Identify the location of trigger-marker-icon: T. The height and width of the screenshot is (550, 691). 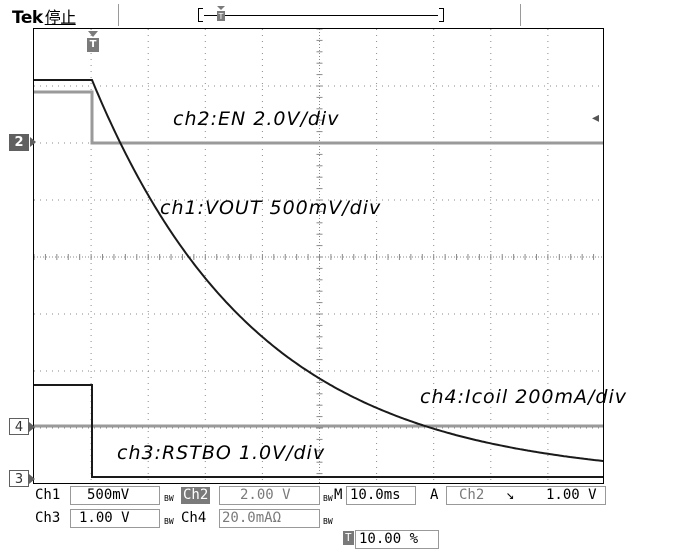
(93, 45).